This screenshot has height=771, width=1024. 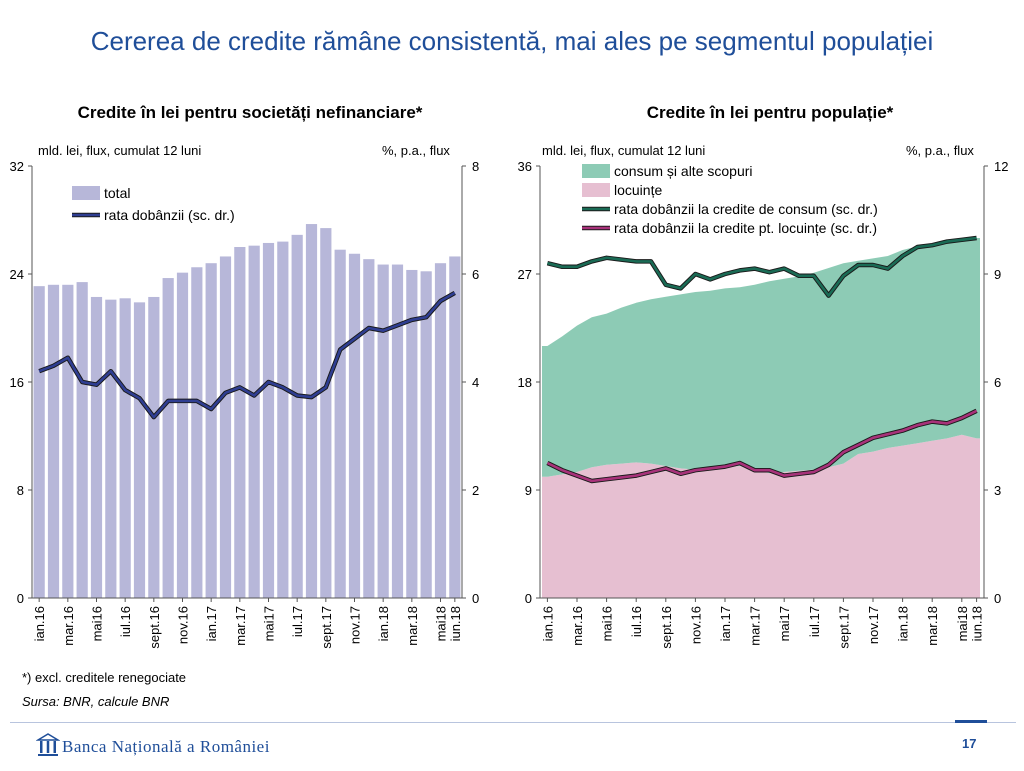 What do you see at coordinates (528, 490) in the screenshot?
I see `right-chart-ytick-label-left: 9` at bounding box center [528, 490].